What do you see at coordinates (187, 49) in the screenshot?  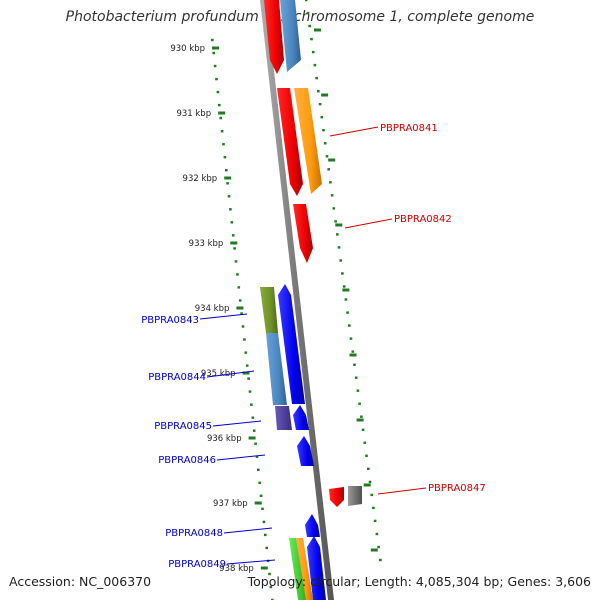 I see `scale-tick-label: 930 kbp` at bounding box center [187, 49].